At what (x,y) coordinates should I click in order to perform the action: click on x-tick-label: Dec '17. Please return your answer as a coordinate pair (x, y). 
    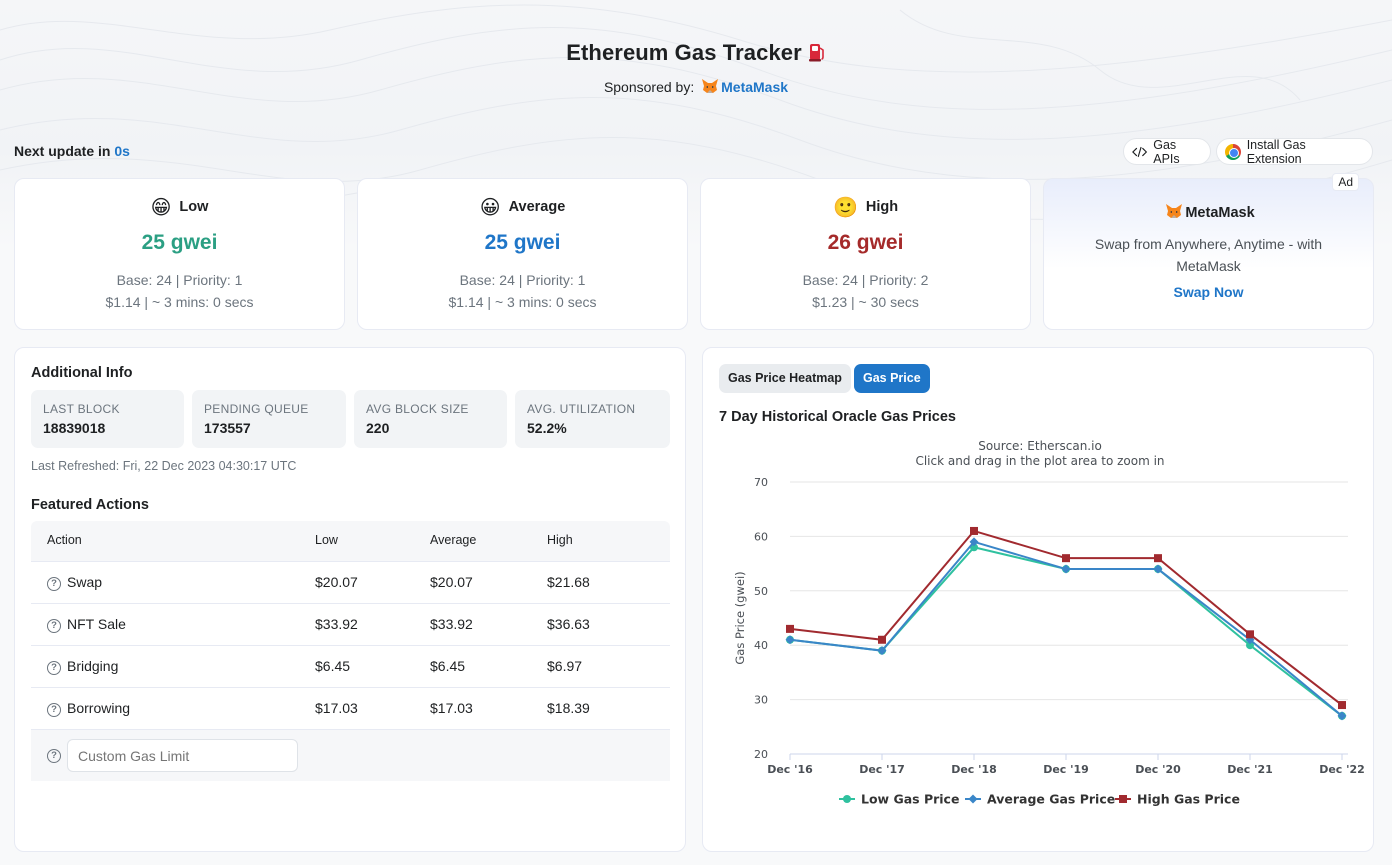
    Looking at the image, I should click on (882, 769).